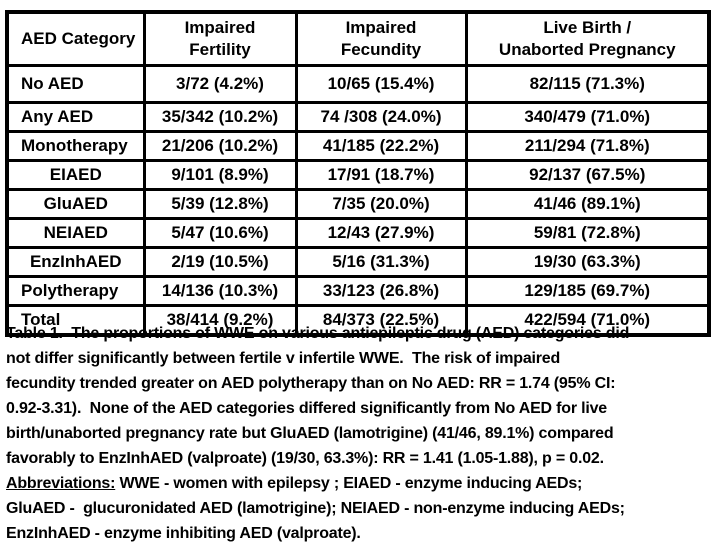 This screenshot has width=713, height=545. Describe the element at coordinates (587, 117) in the screenshot. I see `cell-live-birth: 340/479 (71.0%)` at that location.